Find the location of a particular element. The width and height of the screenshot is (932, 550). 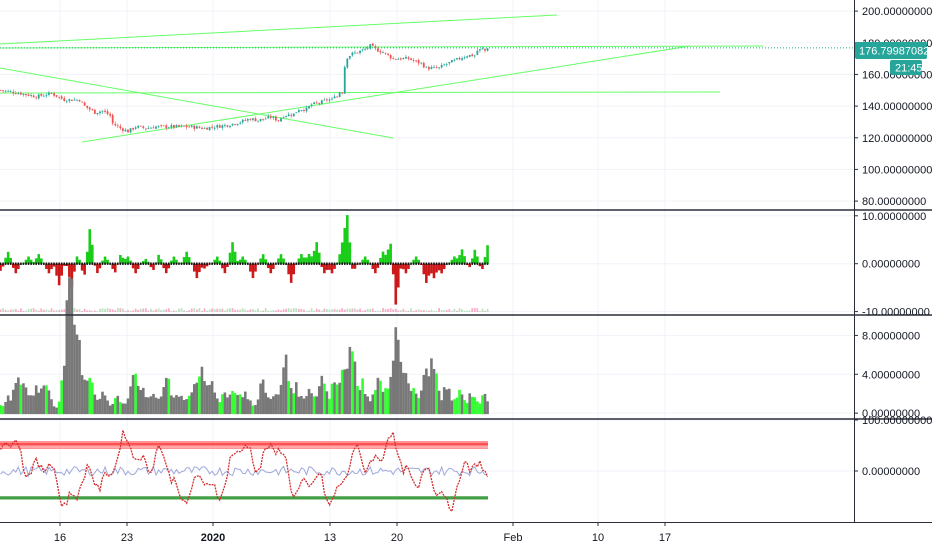

price-axis-tick-label: 10.00000000 is located at coordinates (894, 217).